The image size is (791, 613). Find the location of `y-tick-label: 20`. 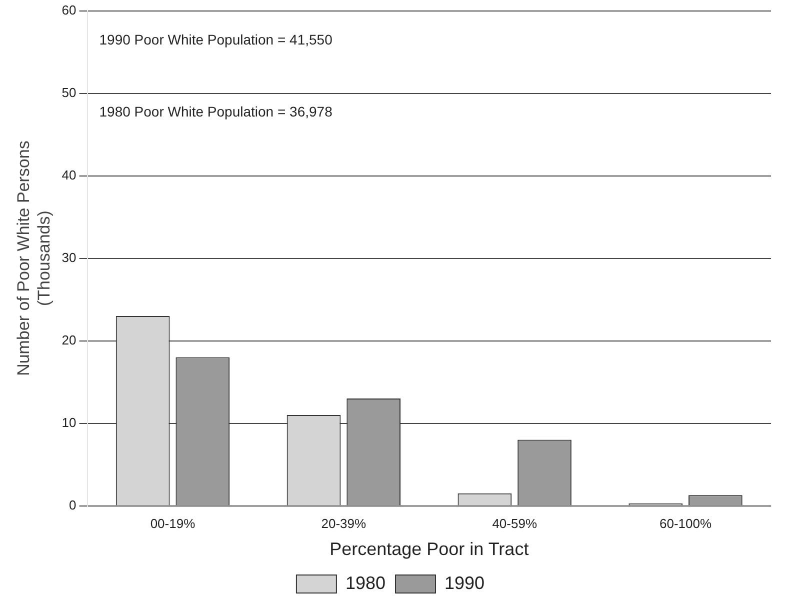

y-tick-label: 20 is located at coordinates (69, 340).